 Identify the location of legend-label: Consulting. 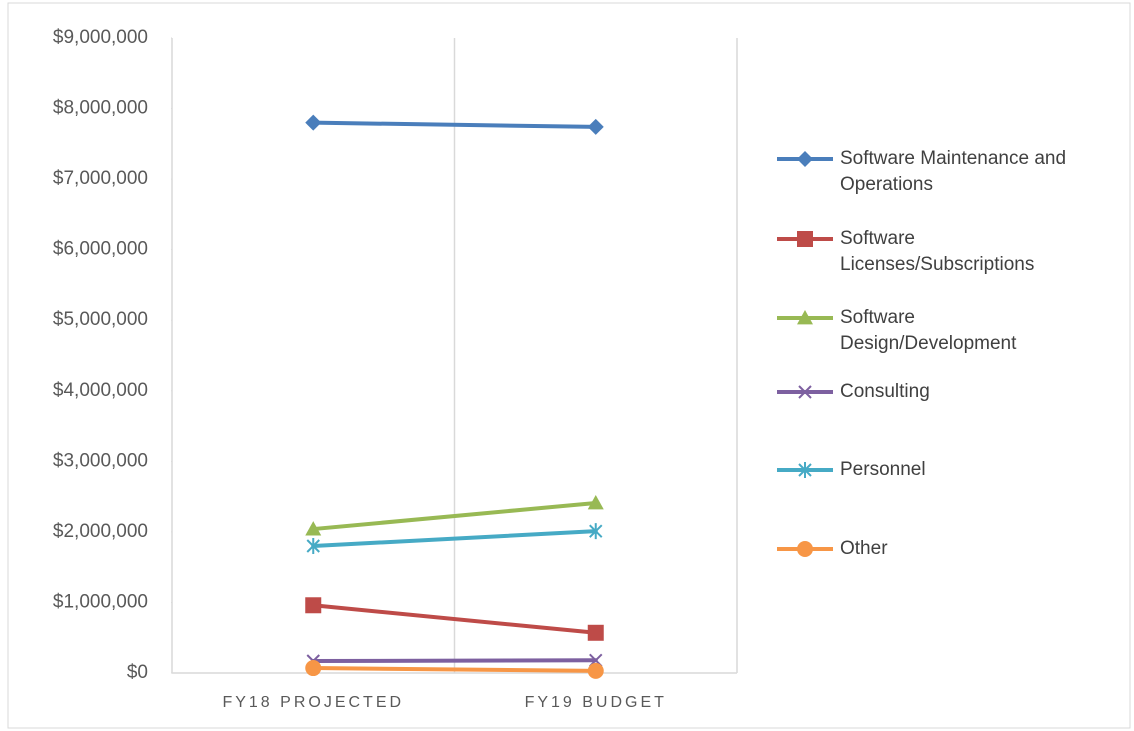
(885, 391).